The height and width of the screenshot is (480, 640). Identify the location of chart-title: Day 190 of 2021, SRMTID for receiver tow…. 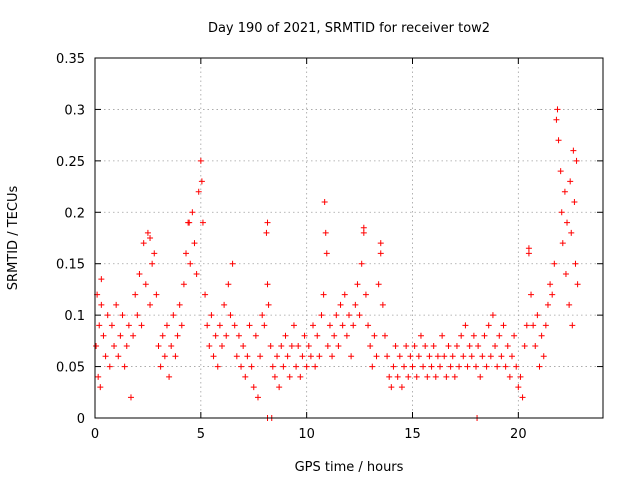
(349, 28).